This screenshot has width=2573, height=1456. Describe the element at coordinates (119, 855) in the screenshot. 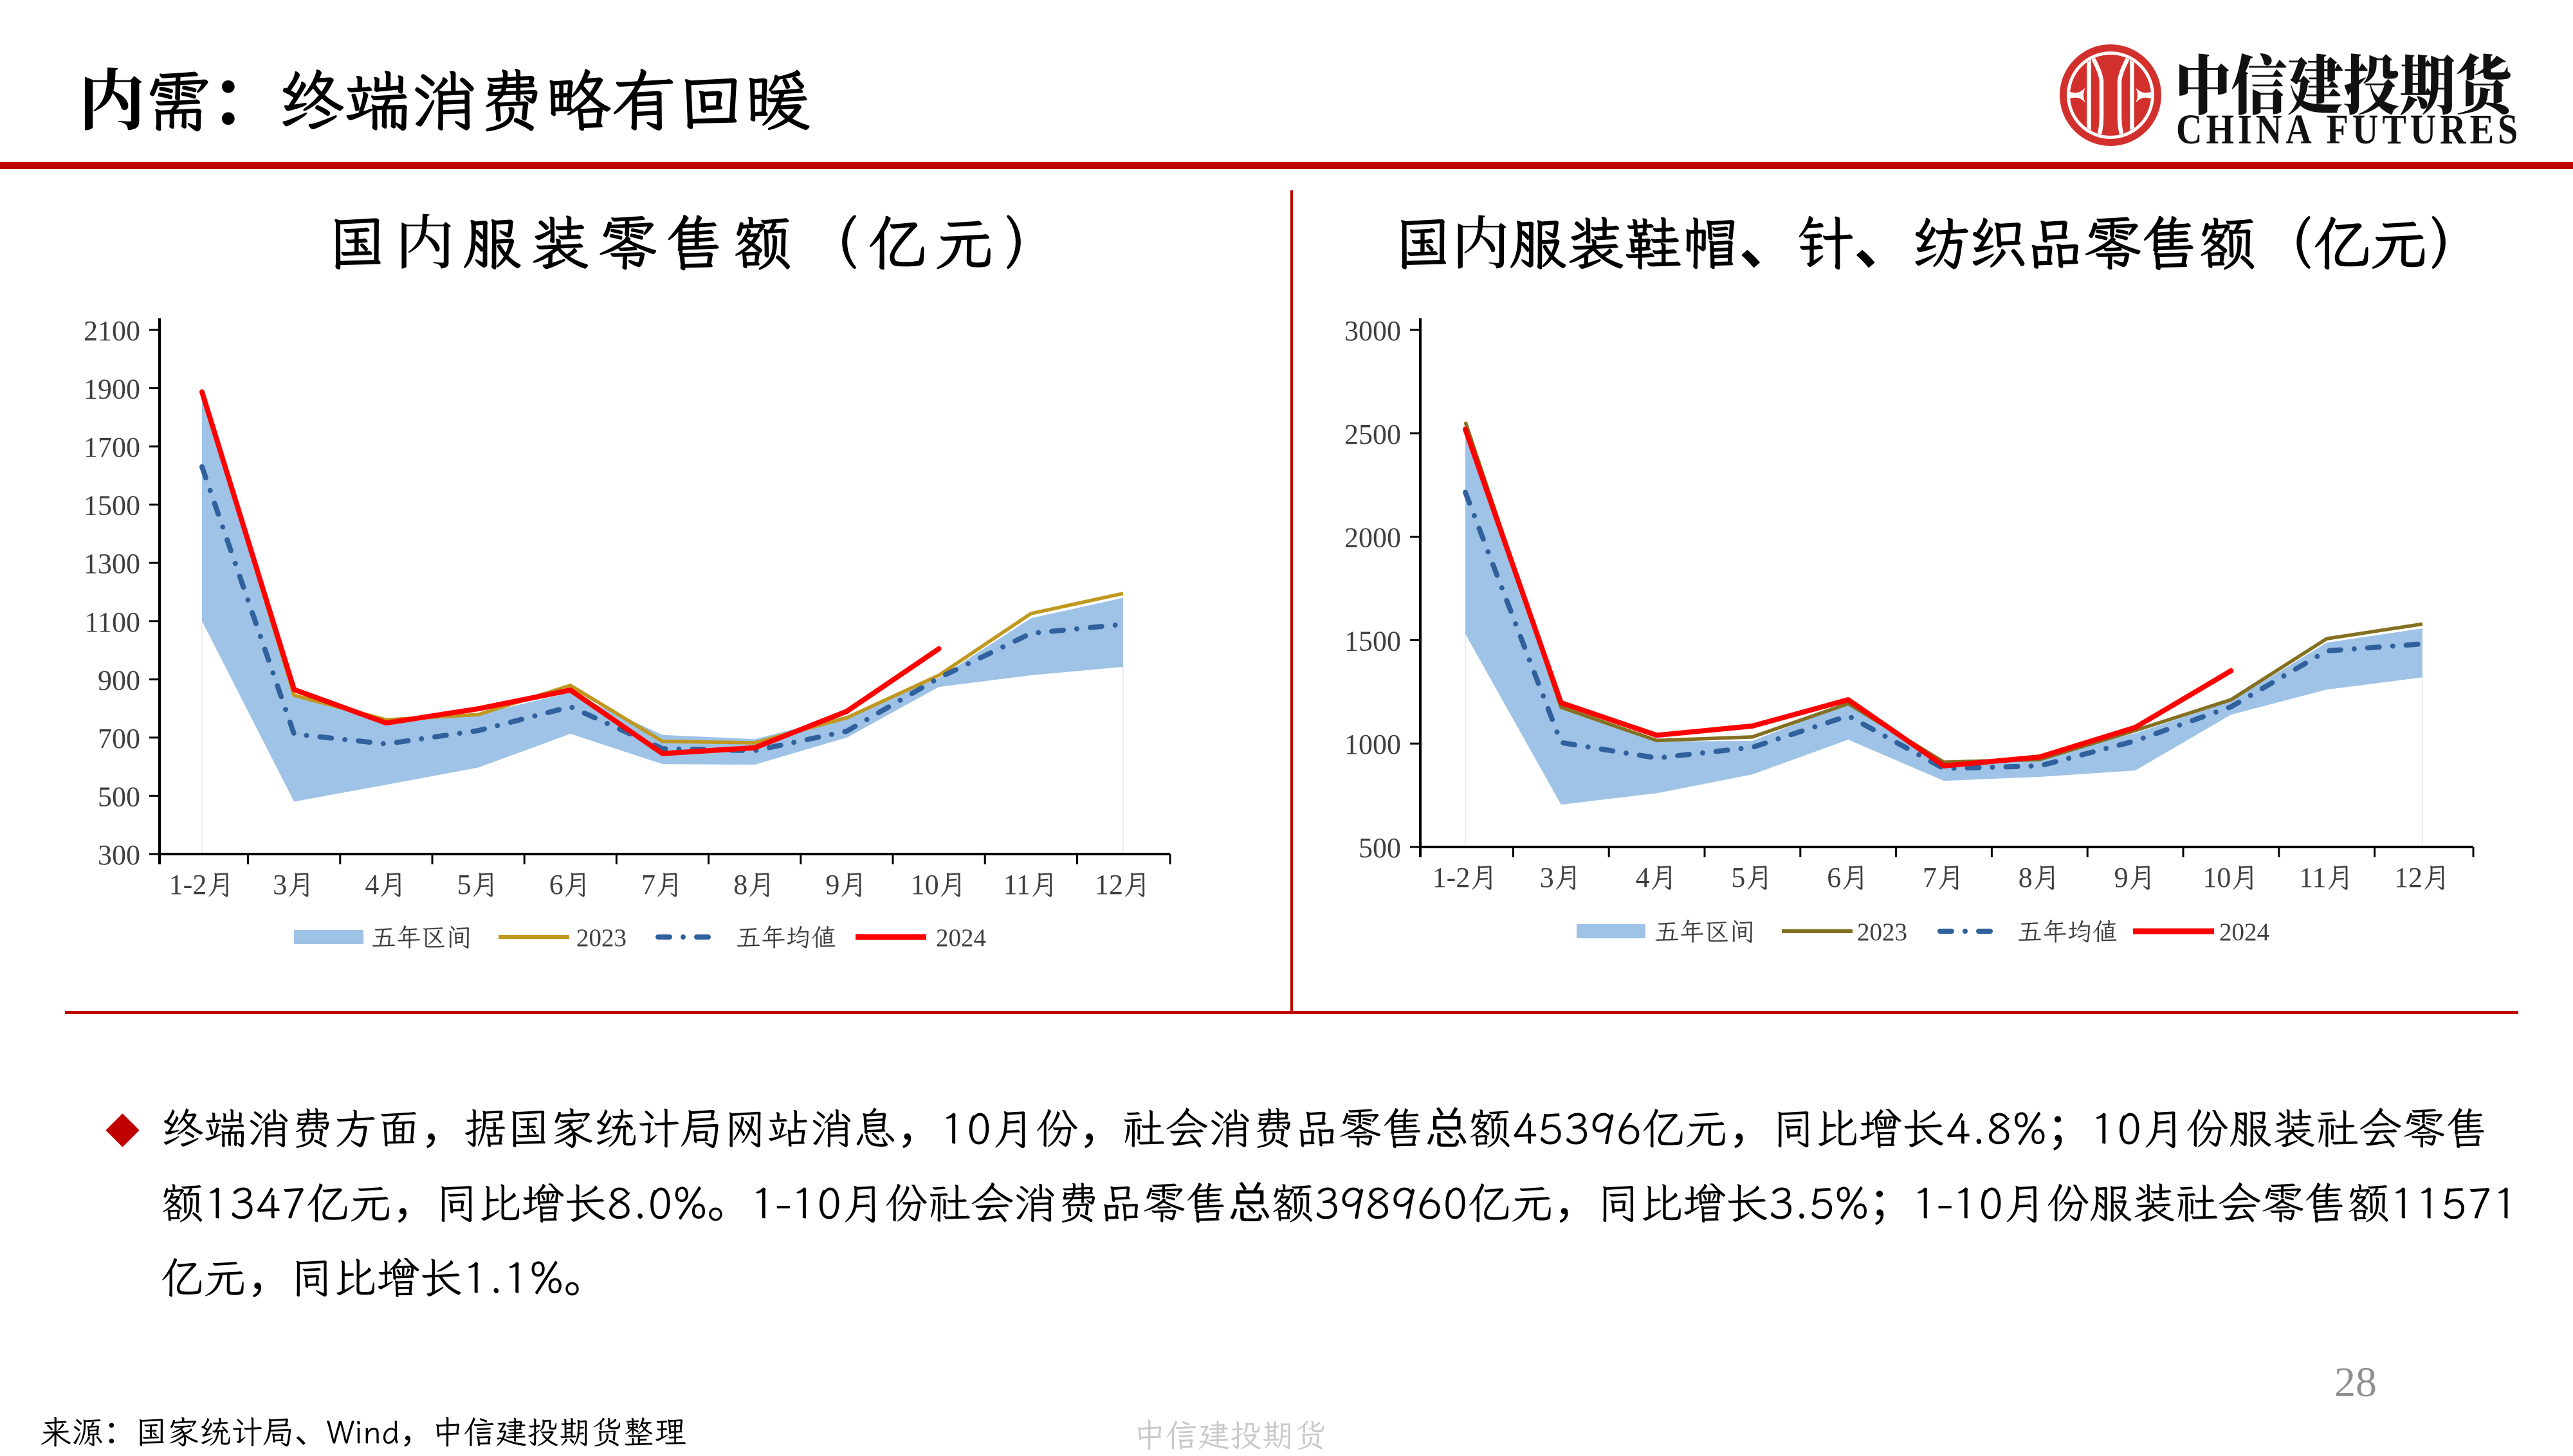

I see `svg-text: 300` at that location.